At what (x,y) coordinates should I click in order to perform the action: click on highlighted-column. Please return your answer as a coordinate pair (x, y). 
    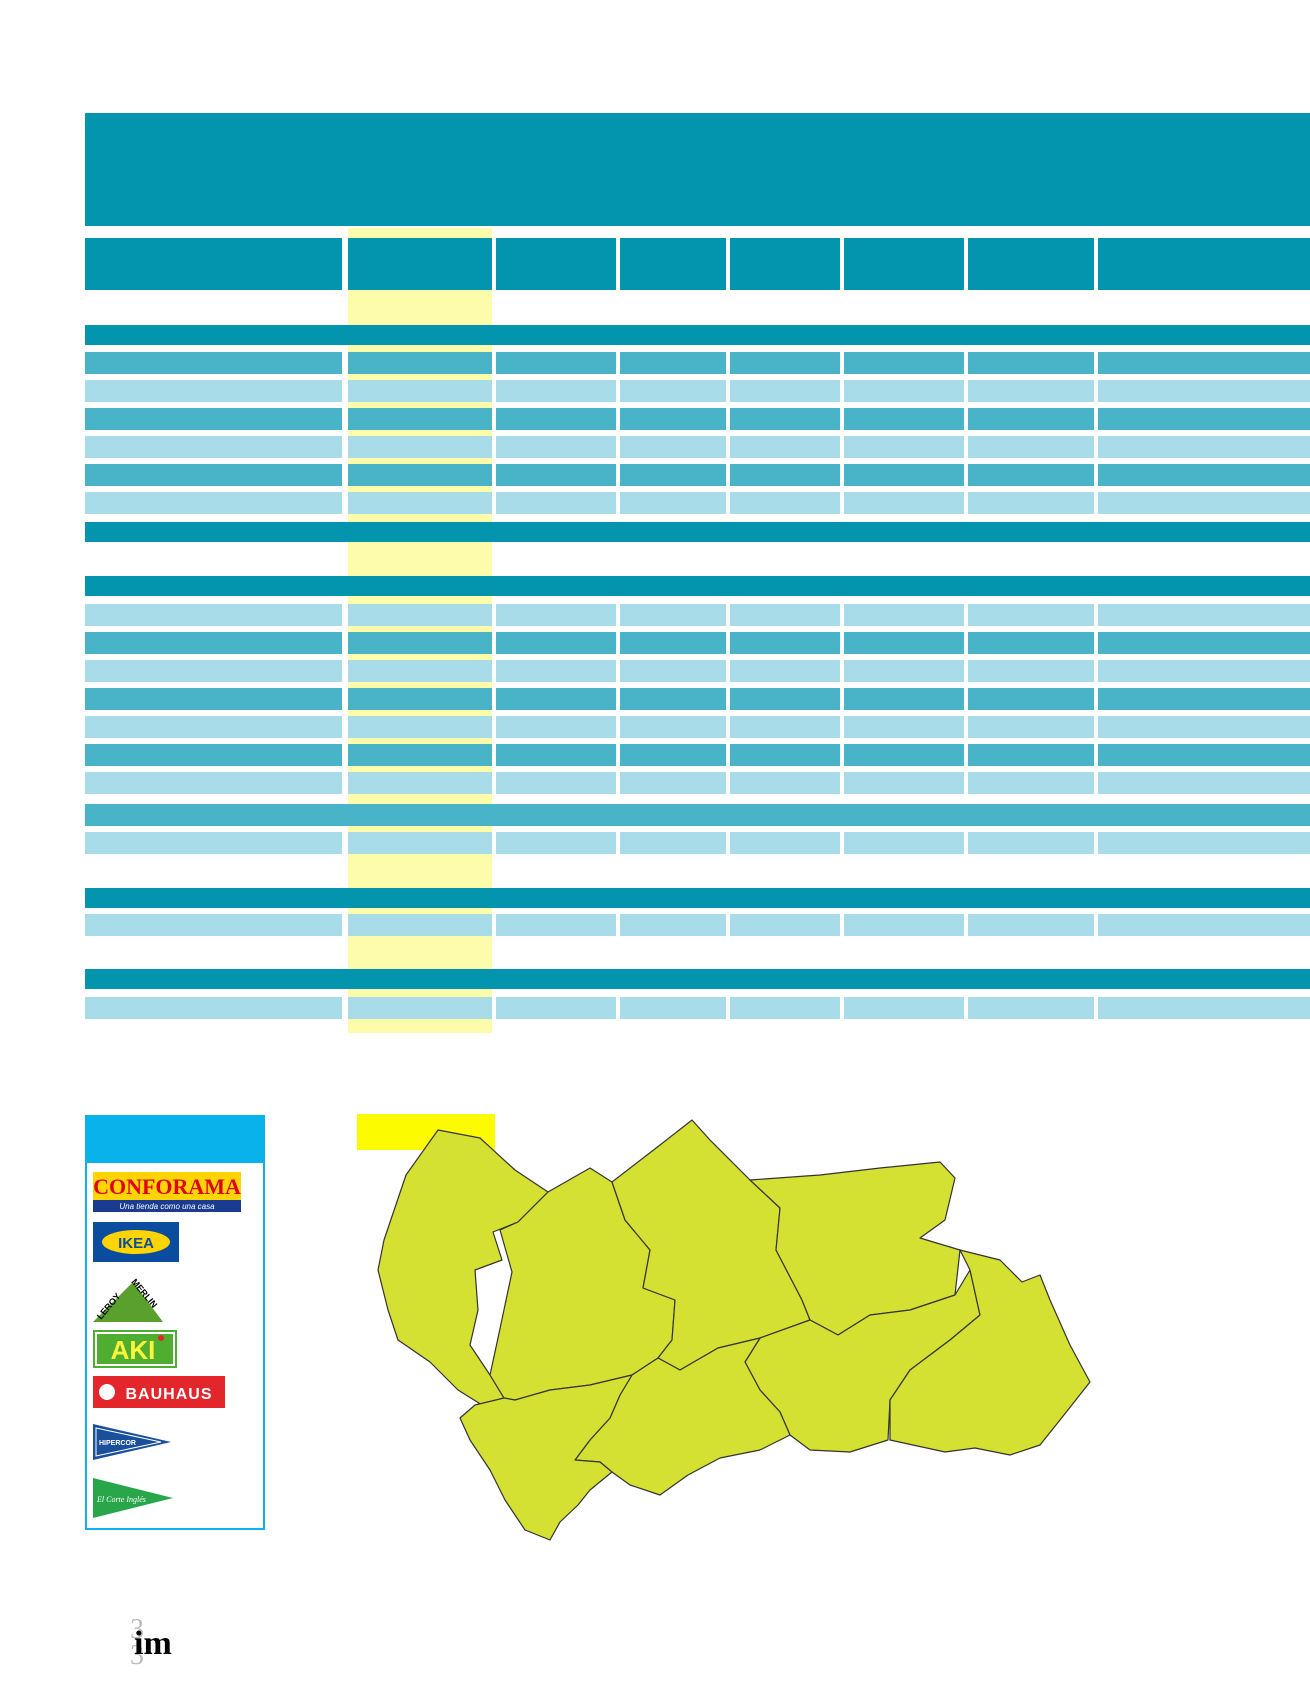
    Looking at the image, I should click on (420, 630).